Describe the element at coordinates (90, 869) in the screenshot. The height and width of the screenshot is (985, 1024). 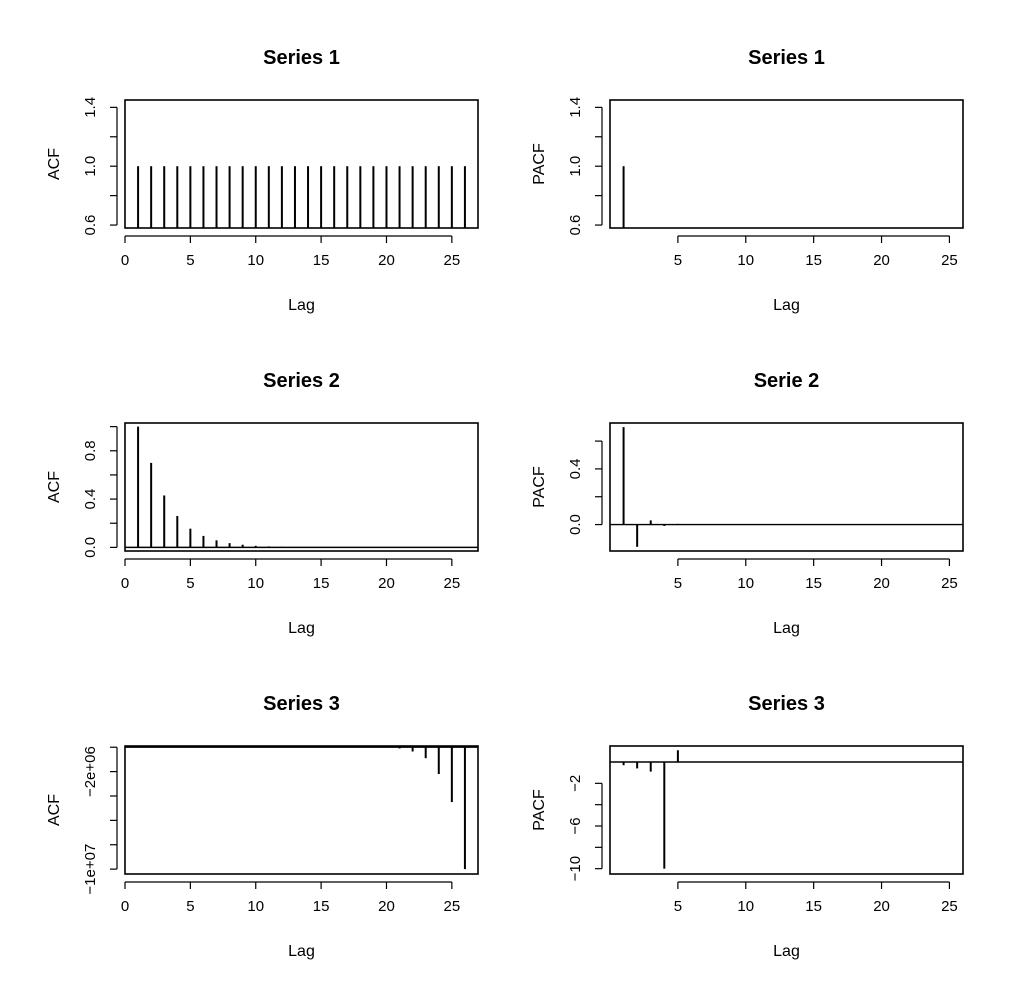
I see `y-tick-label: −1e+07` at that location.